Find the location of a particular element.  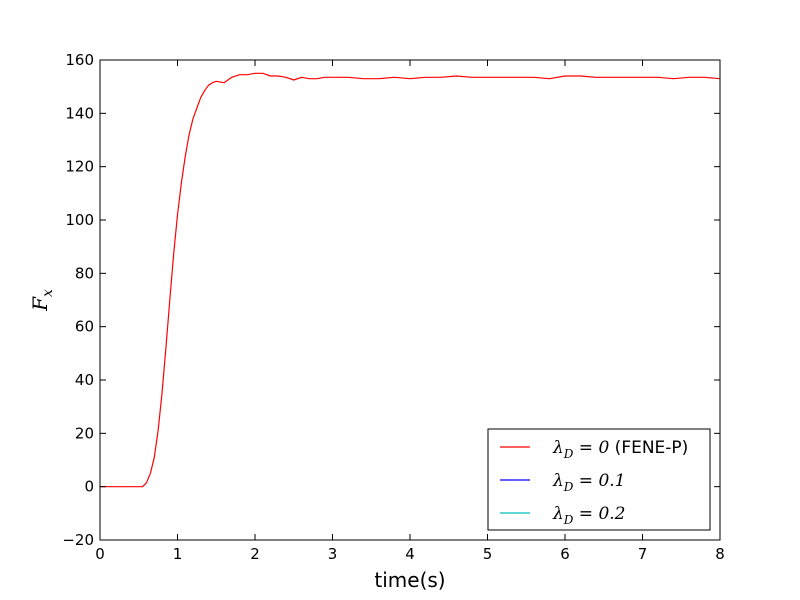

legend-item: λD = 0.1 is located at coordinates (563, 482).